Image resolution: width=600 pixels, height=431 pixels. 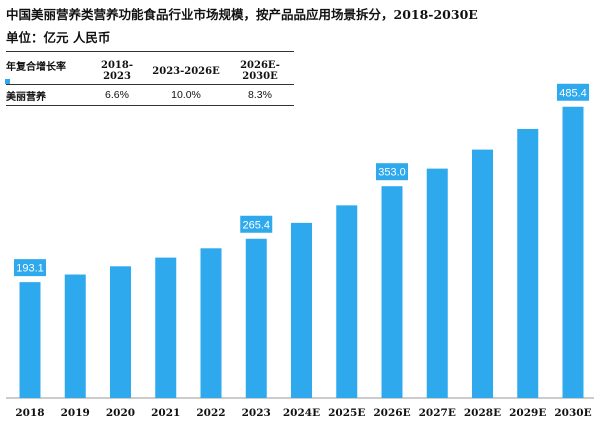 I want to click on x-tick-label: 2030E, so click(x=572, y=413).